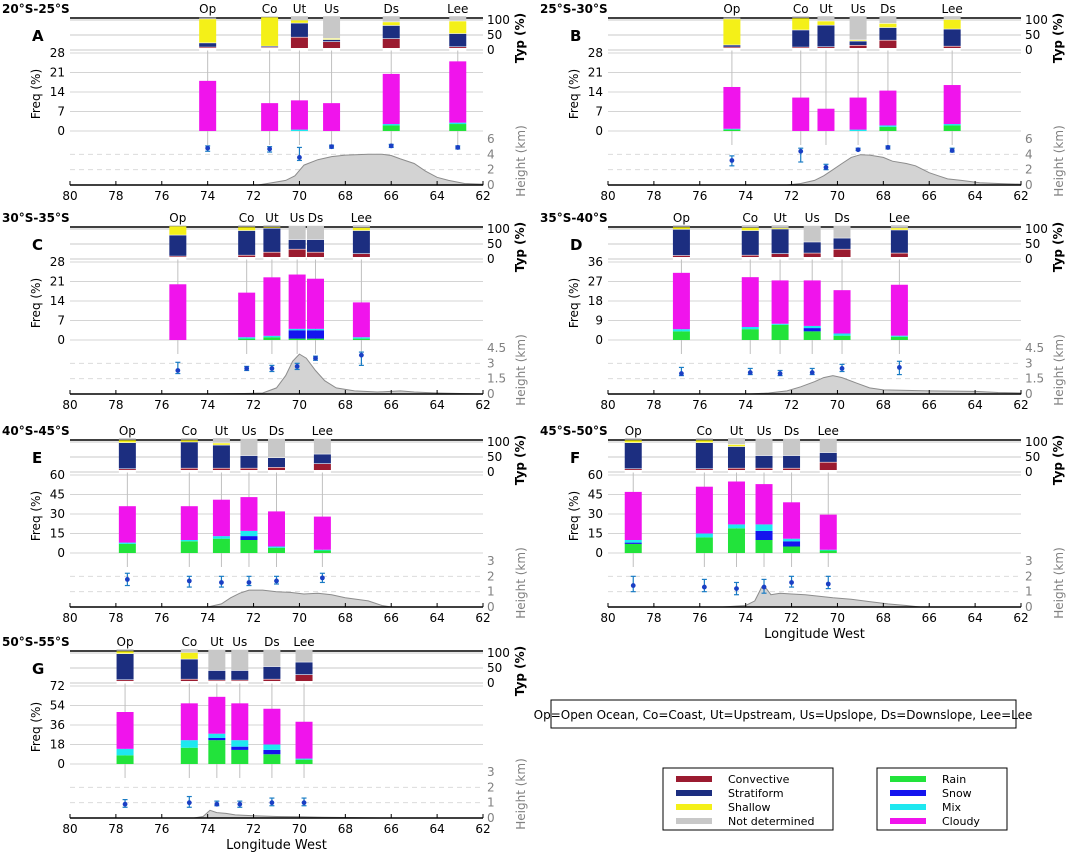 The width and height of the screenshot is (1084, 860). Describe the element at coordinates (491, 154) in the screenshot. I see `height-tick-label: 4` at that location.